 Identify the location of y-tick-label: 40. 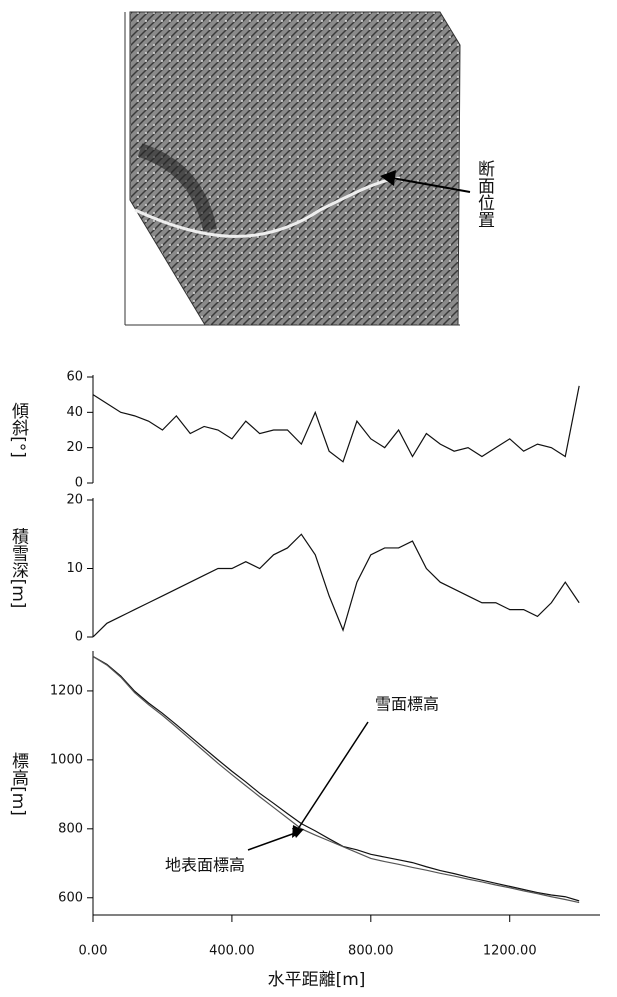
(74, 412).